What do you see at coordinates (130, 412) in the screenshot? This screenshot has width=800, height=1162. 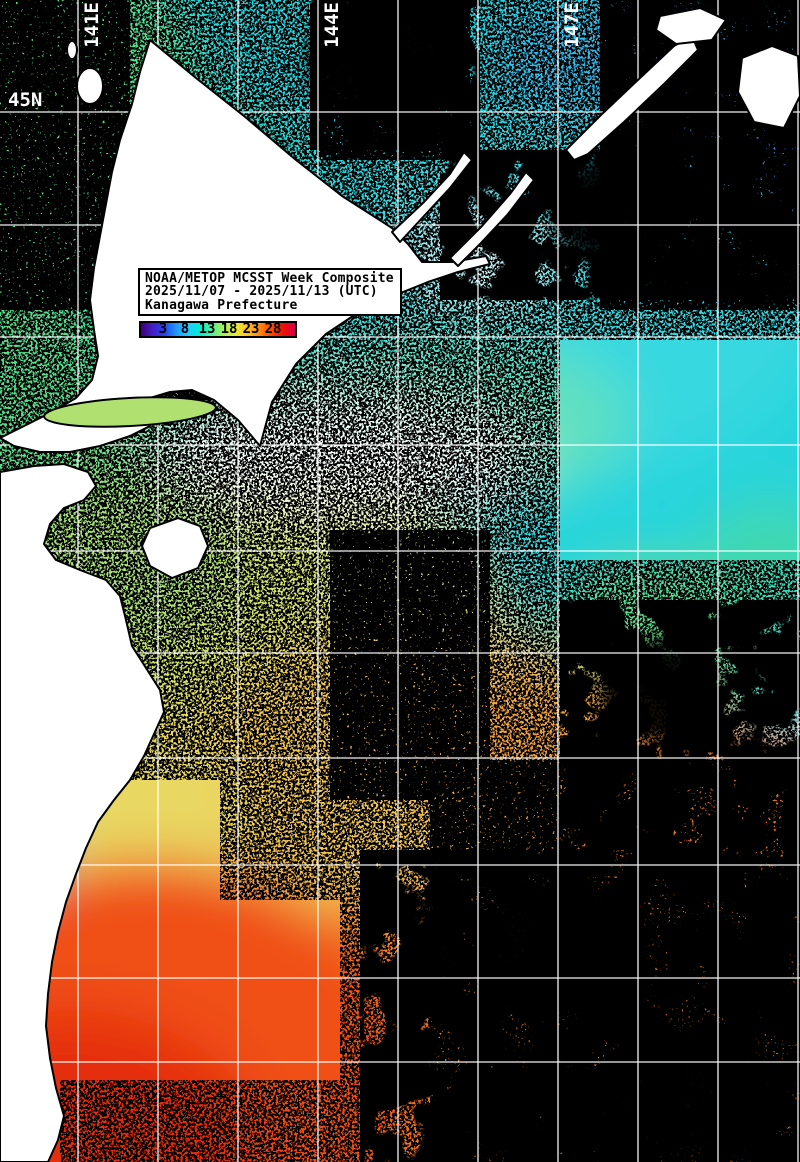 I see `uchiura-bay-water` at bounding box center [130, 412].